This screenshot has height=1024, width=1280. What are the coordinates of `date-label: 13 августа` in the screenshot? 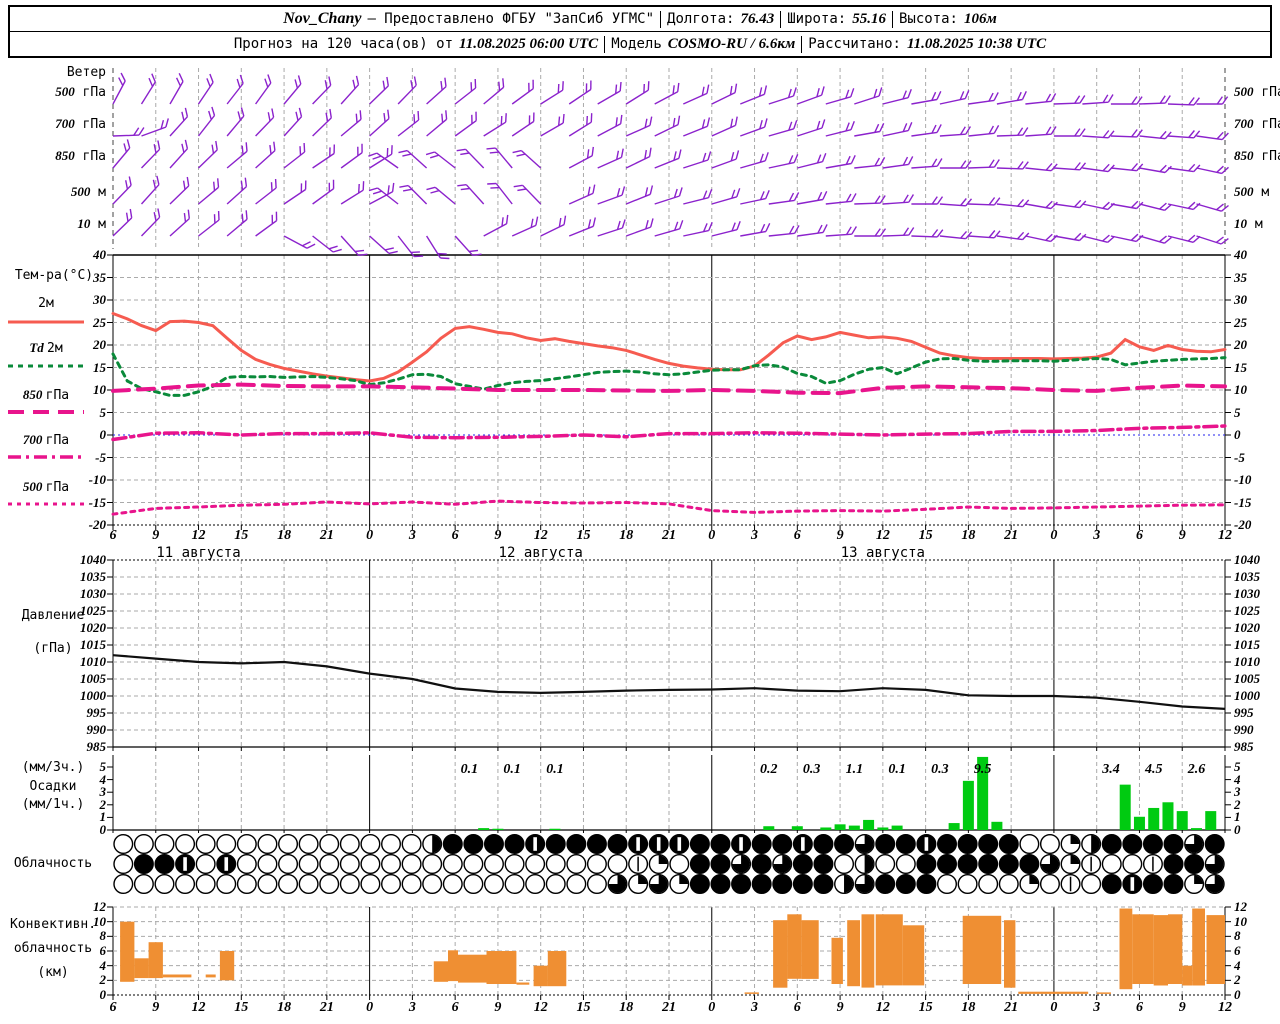 It's located at (882, 553).